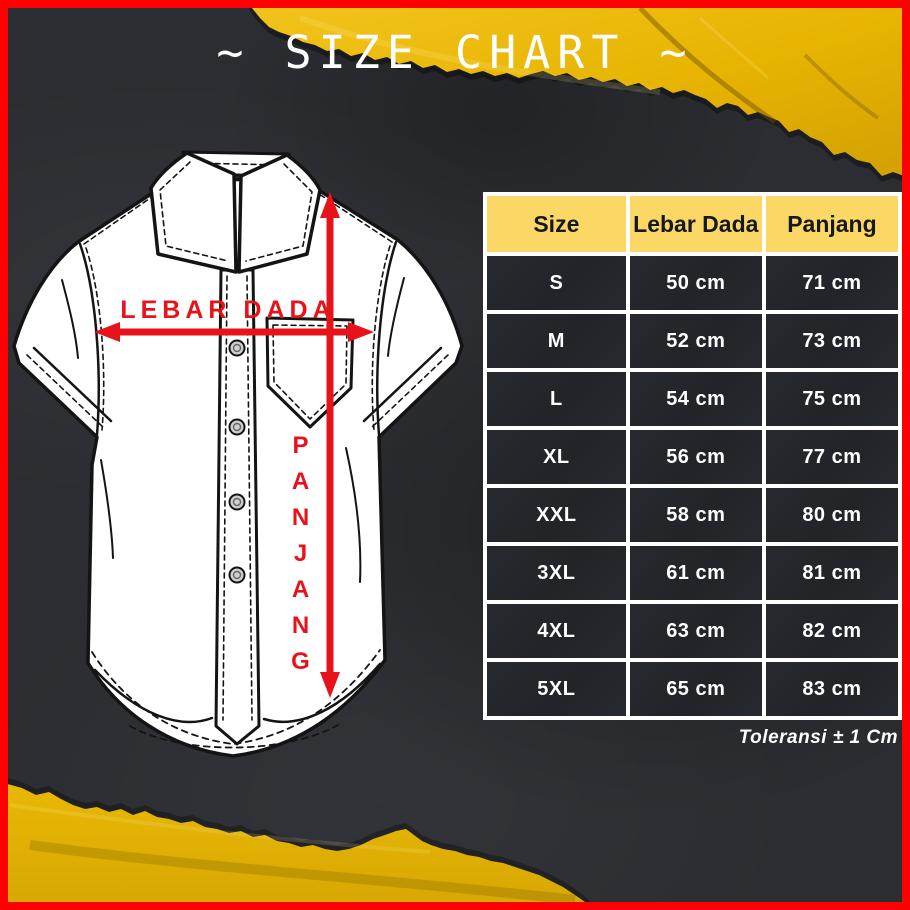 This screenshot has width=910, height=910. I want to click on chest-cell: 56 cm, so click(695, 457).